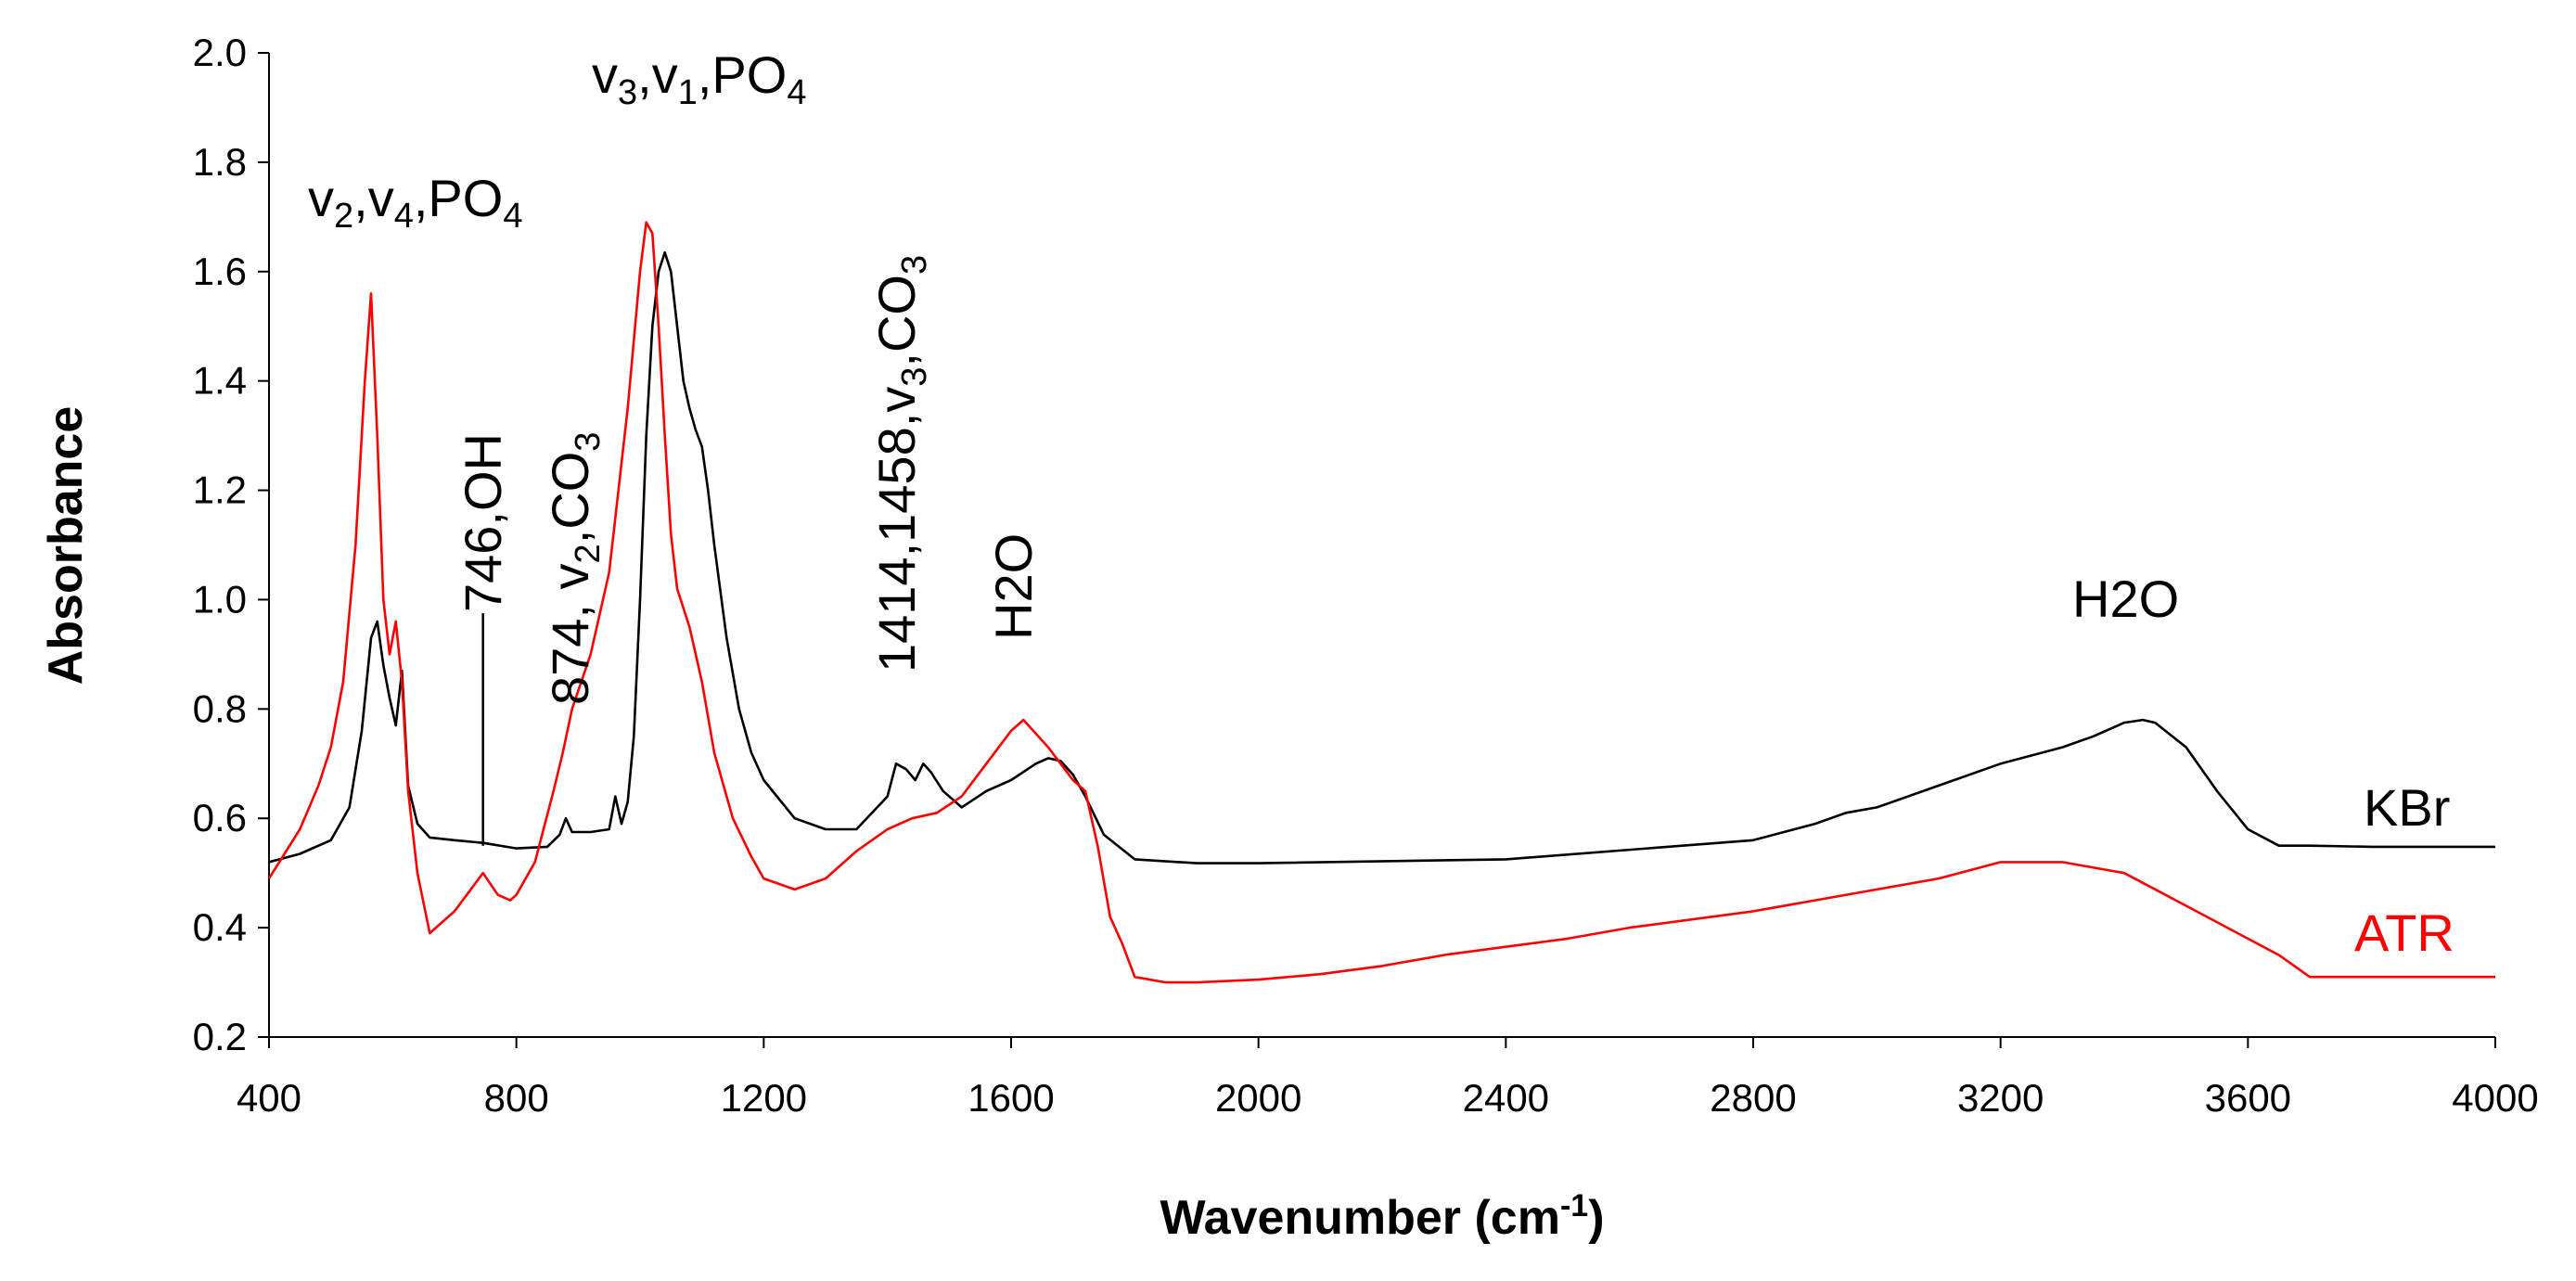 Image resolution: width=2576 pixels, height=1281 pixels. I want to click on x-axis-title-sup: -1, so click(1574, 1205).